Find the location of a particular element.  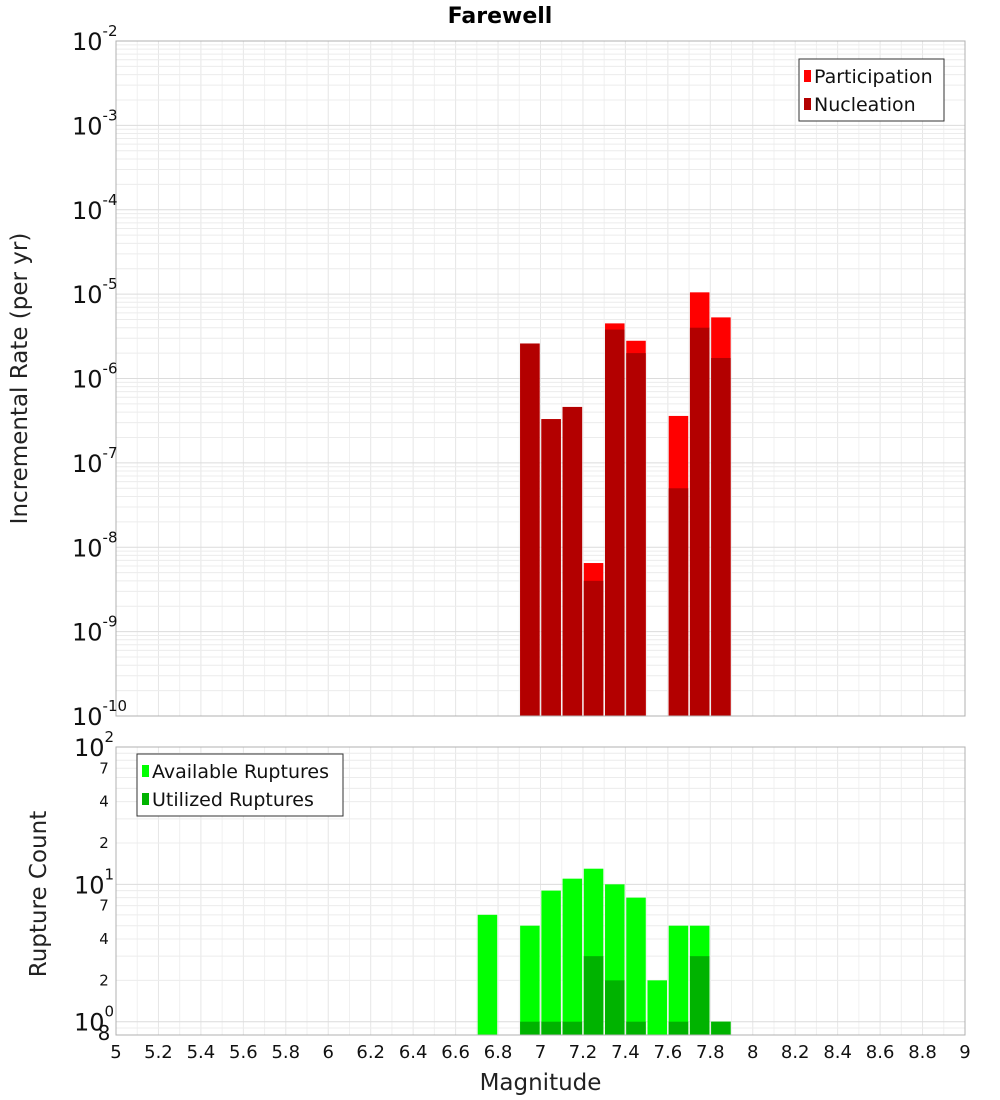

y-tick-label: 10⁻⁸ is located at coordinates (95, 545).